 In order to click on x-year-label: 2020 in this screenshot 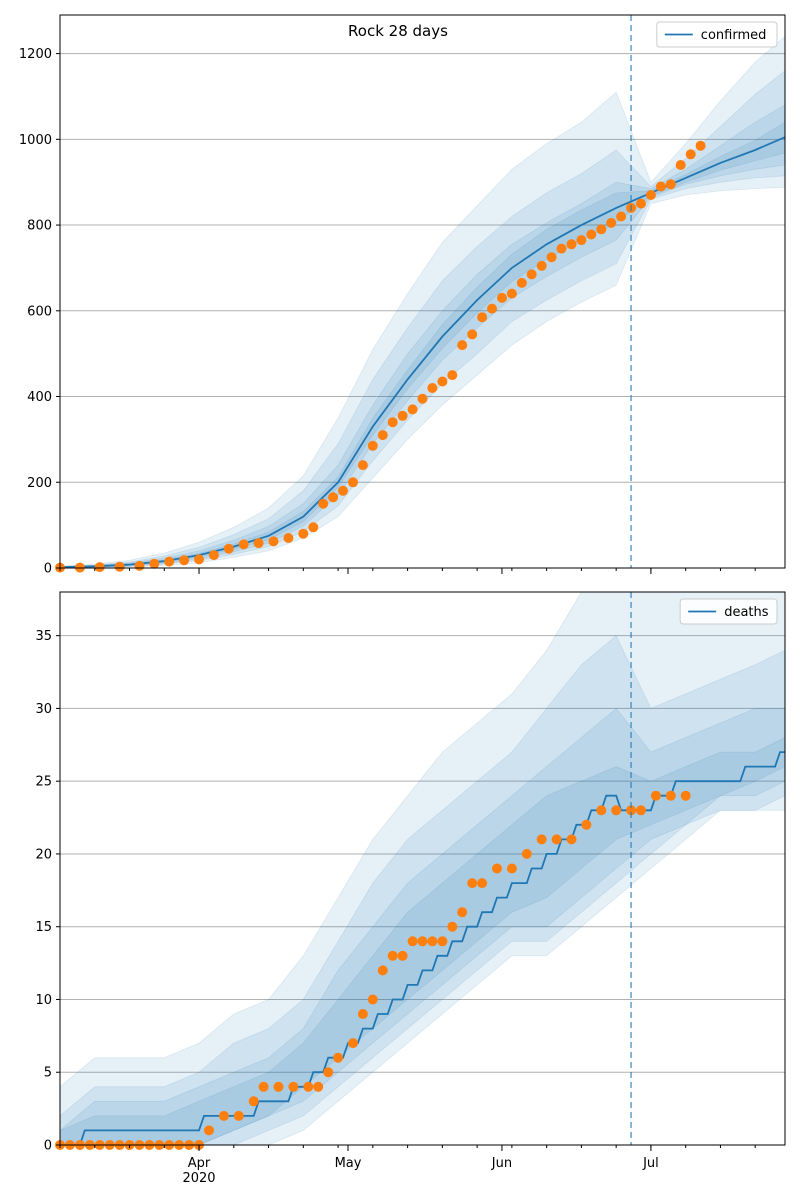, I will do `click(198, 1178)`.